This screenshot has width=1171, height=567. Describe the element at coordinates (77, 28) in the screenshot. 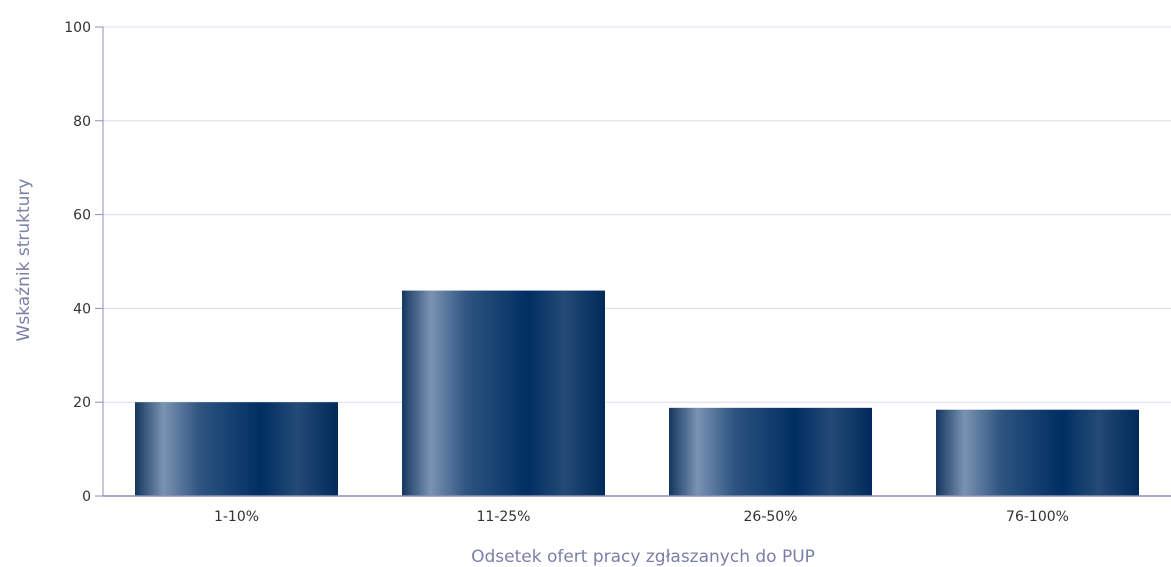

I see `y-tick-label: 100` at that location.